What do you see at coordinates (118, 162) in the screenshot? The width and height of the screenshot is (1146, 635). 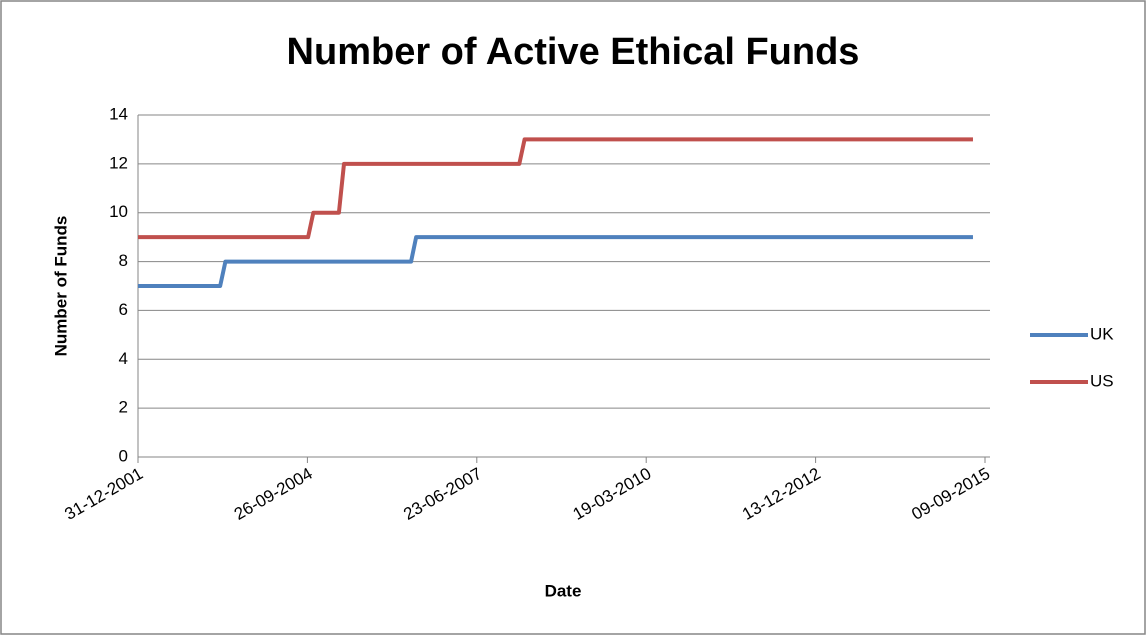 I see `y-tick-label: 12` at bounding box center [118, 162].